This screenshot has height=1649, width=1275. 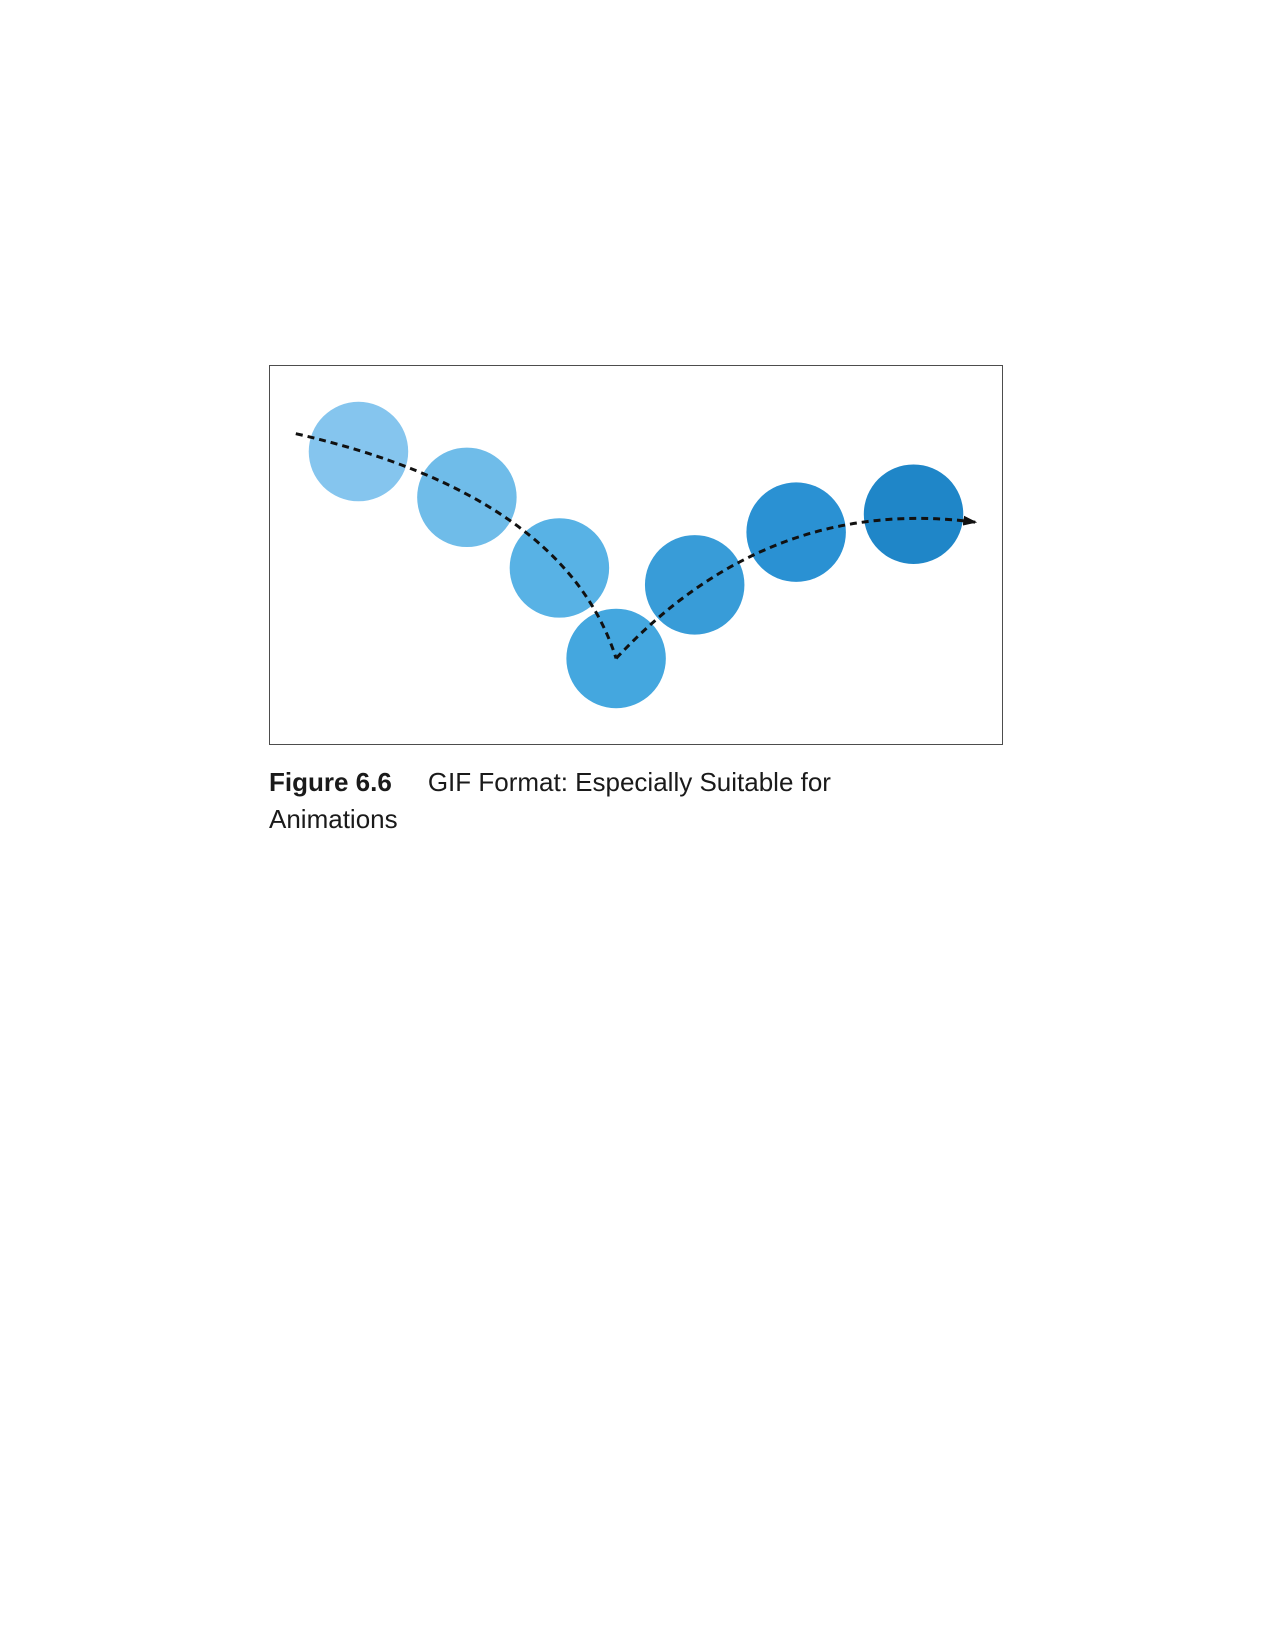 I want to click on animation-diagram, so click(x=636, y=555).